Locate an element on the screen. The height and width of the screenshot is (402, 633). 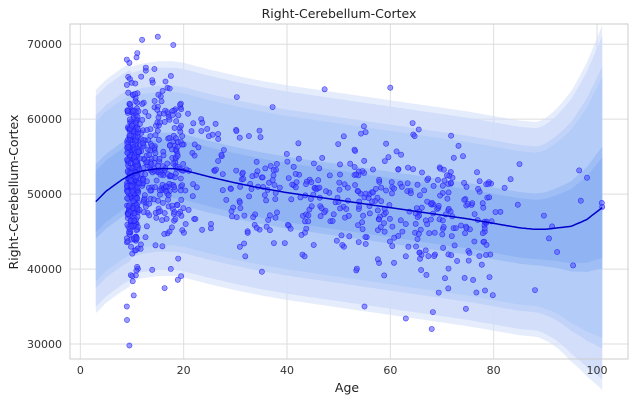
y-tick-label: 30000 is located at coordinates (44, 344).